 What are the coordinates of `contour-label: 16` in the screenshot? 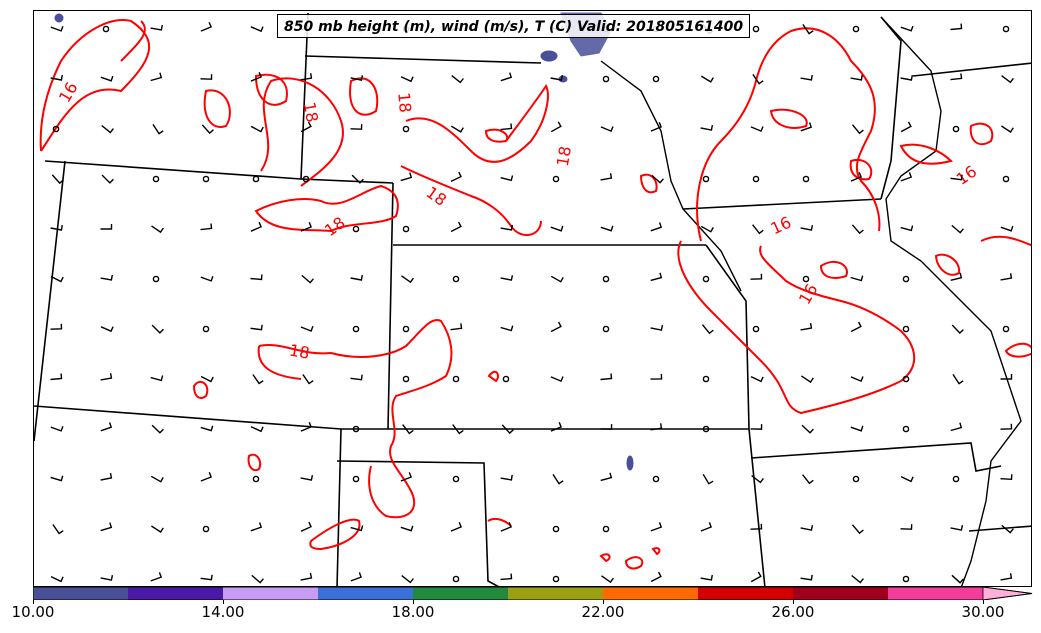 It's located at (967, 175).